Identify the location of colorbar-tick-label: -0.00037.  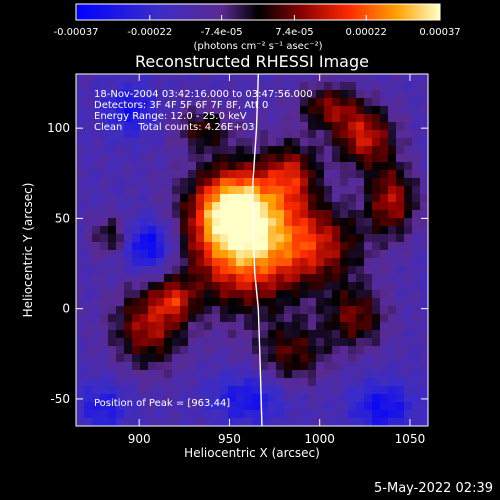
(76, 32).